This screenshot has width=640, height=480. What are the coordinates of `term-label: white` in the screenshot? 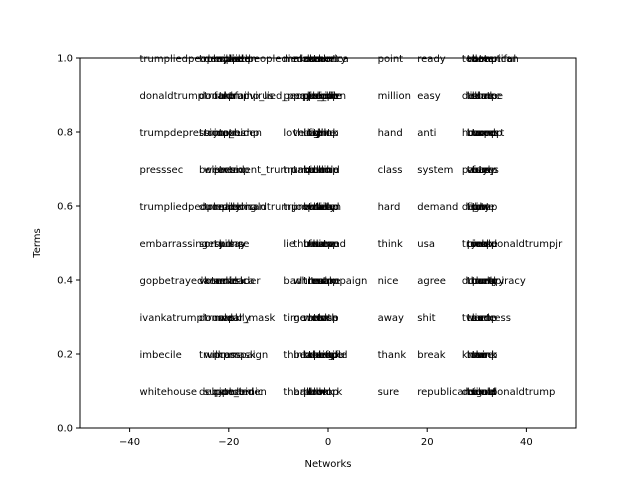 It's located at (306, 281).